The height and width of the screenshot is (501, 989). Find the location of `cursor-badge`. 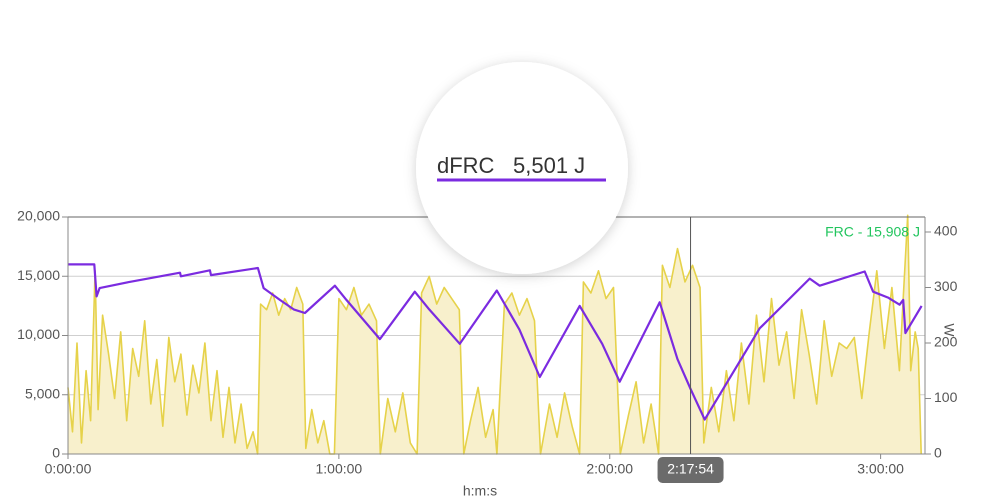

cursor-badge is located at coordinates (690, 470).